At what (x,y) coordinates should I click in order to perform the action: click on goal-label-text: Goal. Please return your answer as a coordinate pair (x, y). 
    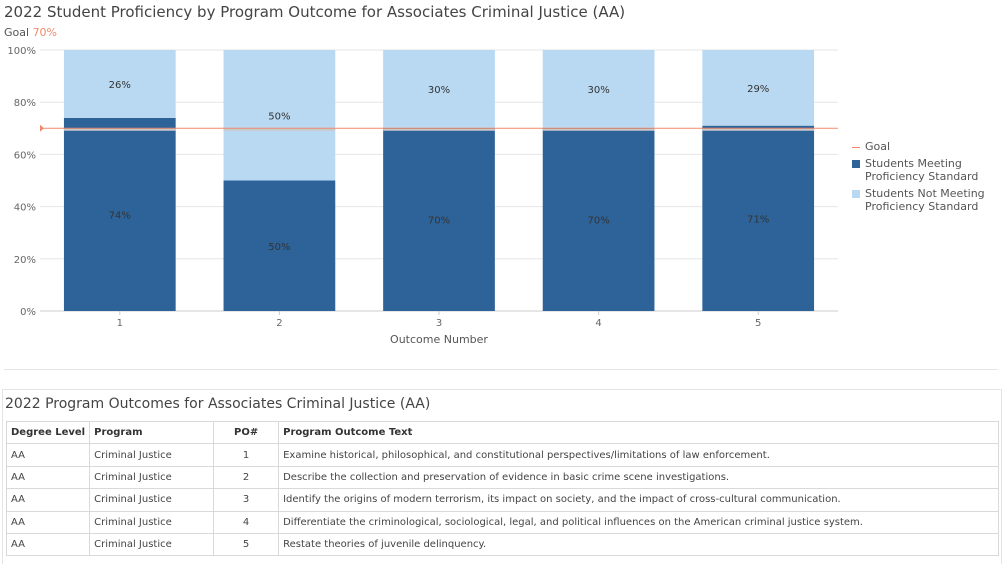
    Looking at the image, I should click on (17, 32).